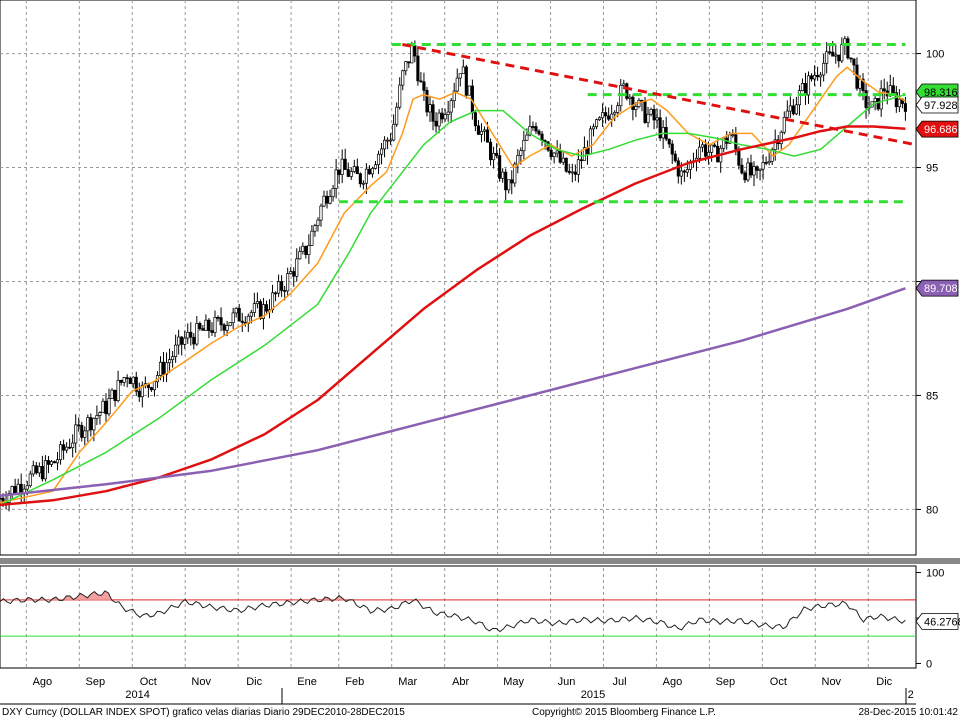 The height and width of the screenshot is (720, 960). I want to click on y-tick-label: 85, so click(932, 396).